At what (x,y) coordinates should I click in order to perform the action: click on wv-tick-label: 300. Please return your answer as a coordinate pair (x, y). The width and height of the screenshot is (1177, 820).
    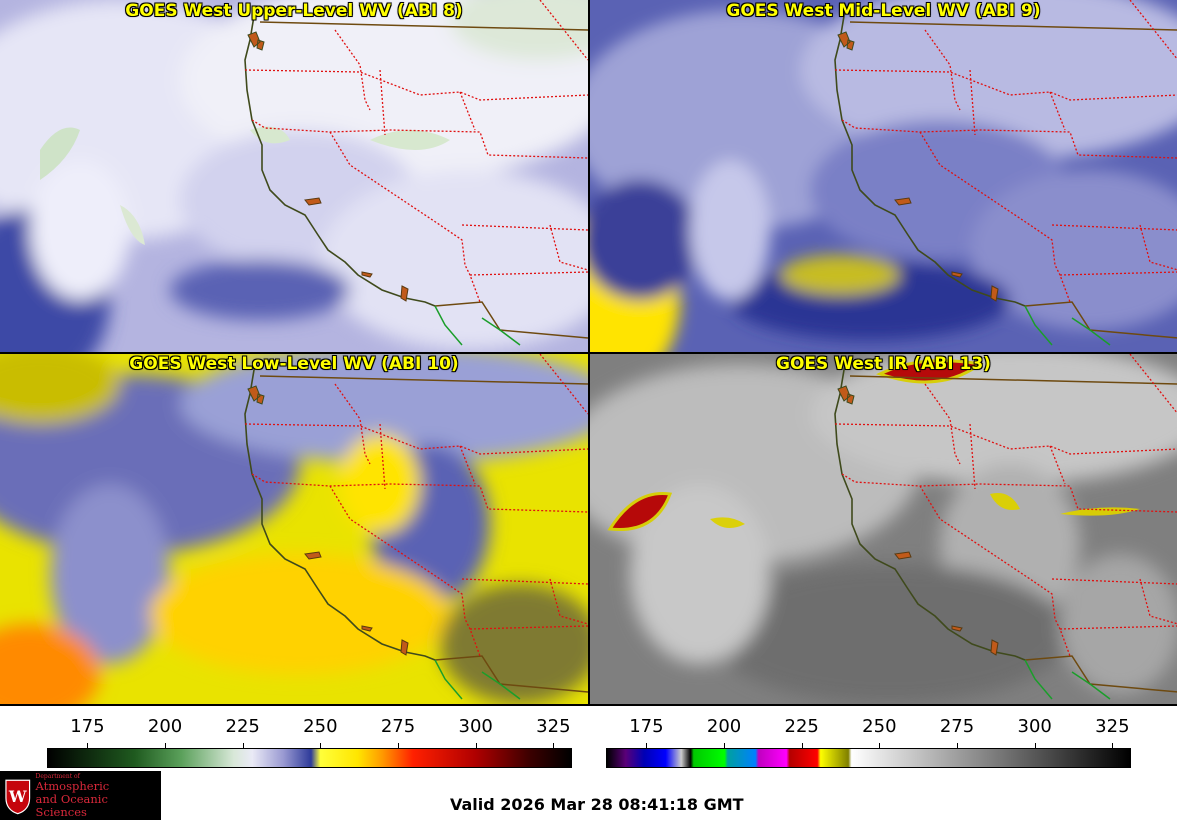
    Looking at the image, I should click on (475, 726).